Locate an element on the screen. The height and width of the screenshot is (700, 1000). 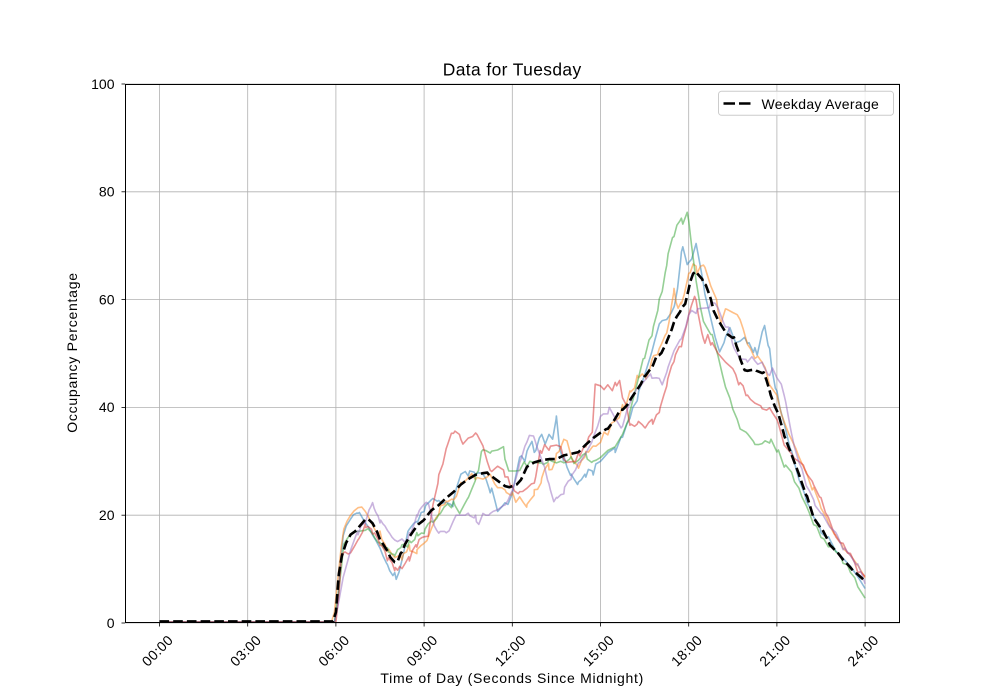
svg-text: 80 is located at coordinates (107, 192).